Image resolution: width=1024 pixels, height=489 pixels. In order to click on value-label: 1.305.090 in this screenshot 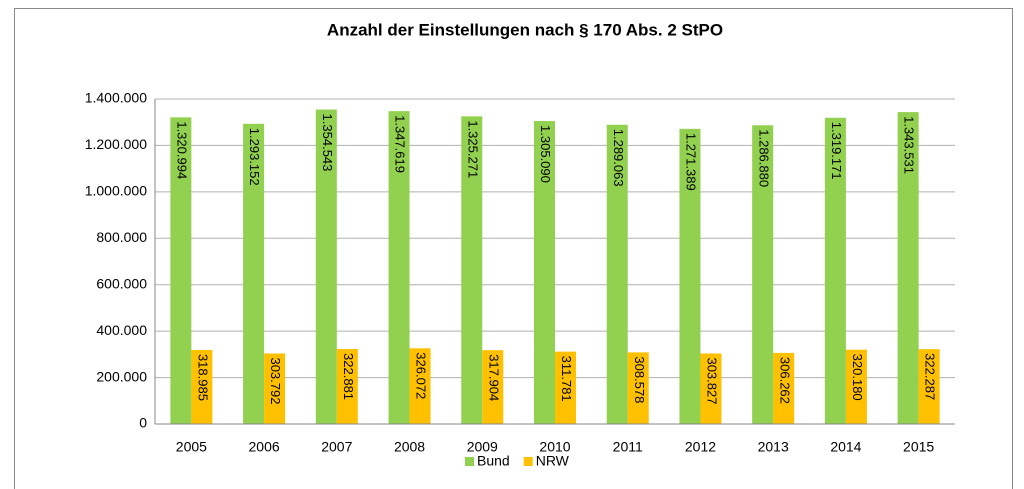, I will do `click(545, 154)`.